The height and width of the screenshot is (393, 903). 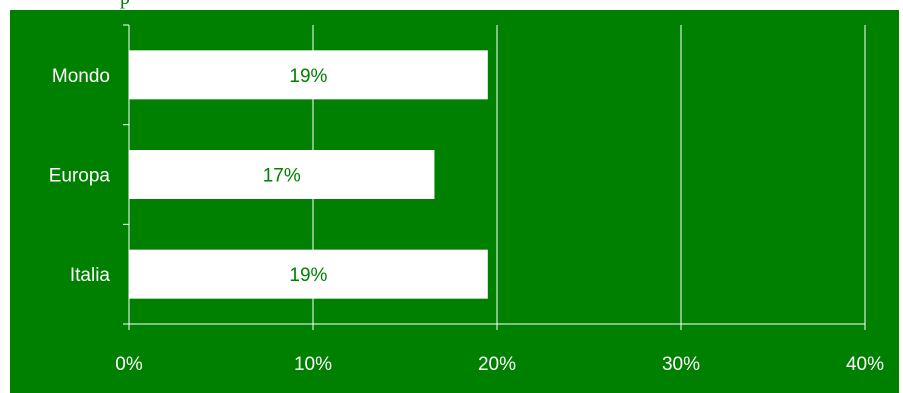 What do you see at coordinates (80, 176) in the screenshot?
I see `category-label: Europa` at bounding box center [80, 176].